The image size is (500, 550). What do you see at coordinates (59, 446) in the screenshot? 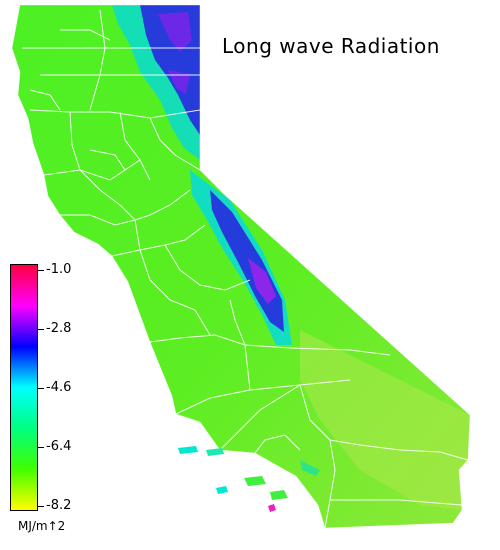
I see `colorbar-label-4: -6.4` at bounding box center [59, 446].